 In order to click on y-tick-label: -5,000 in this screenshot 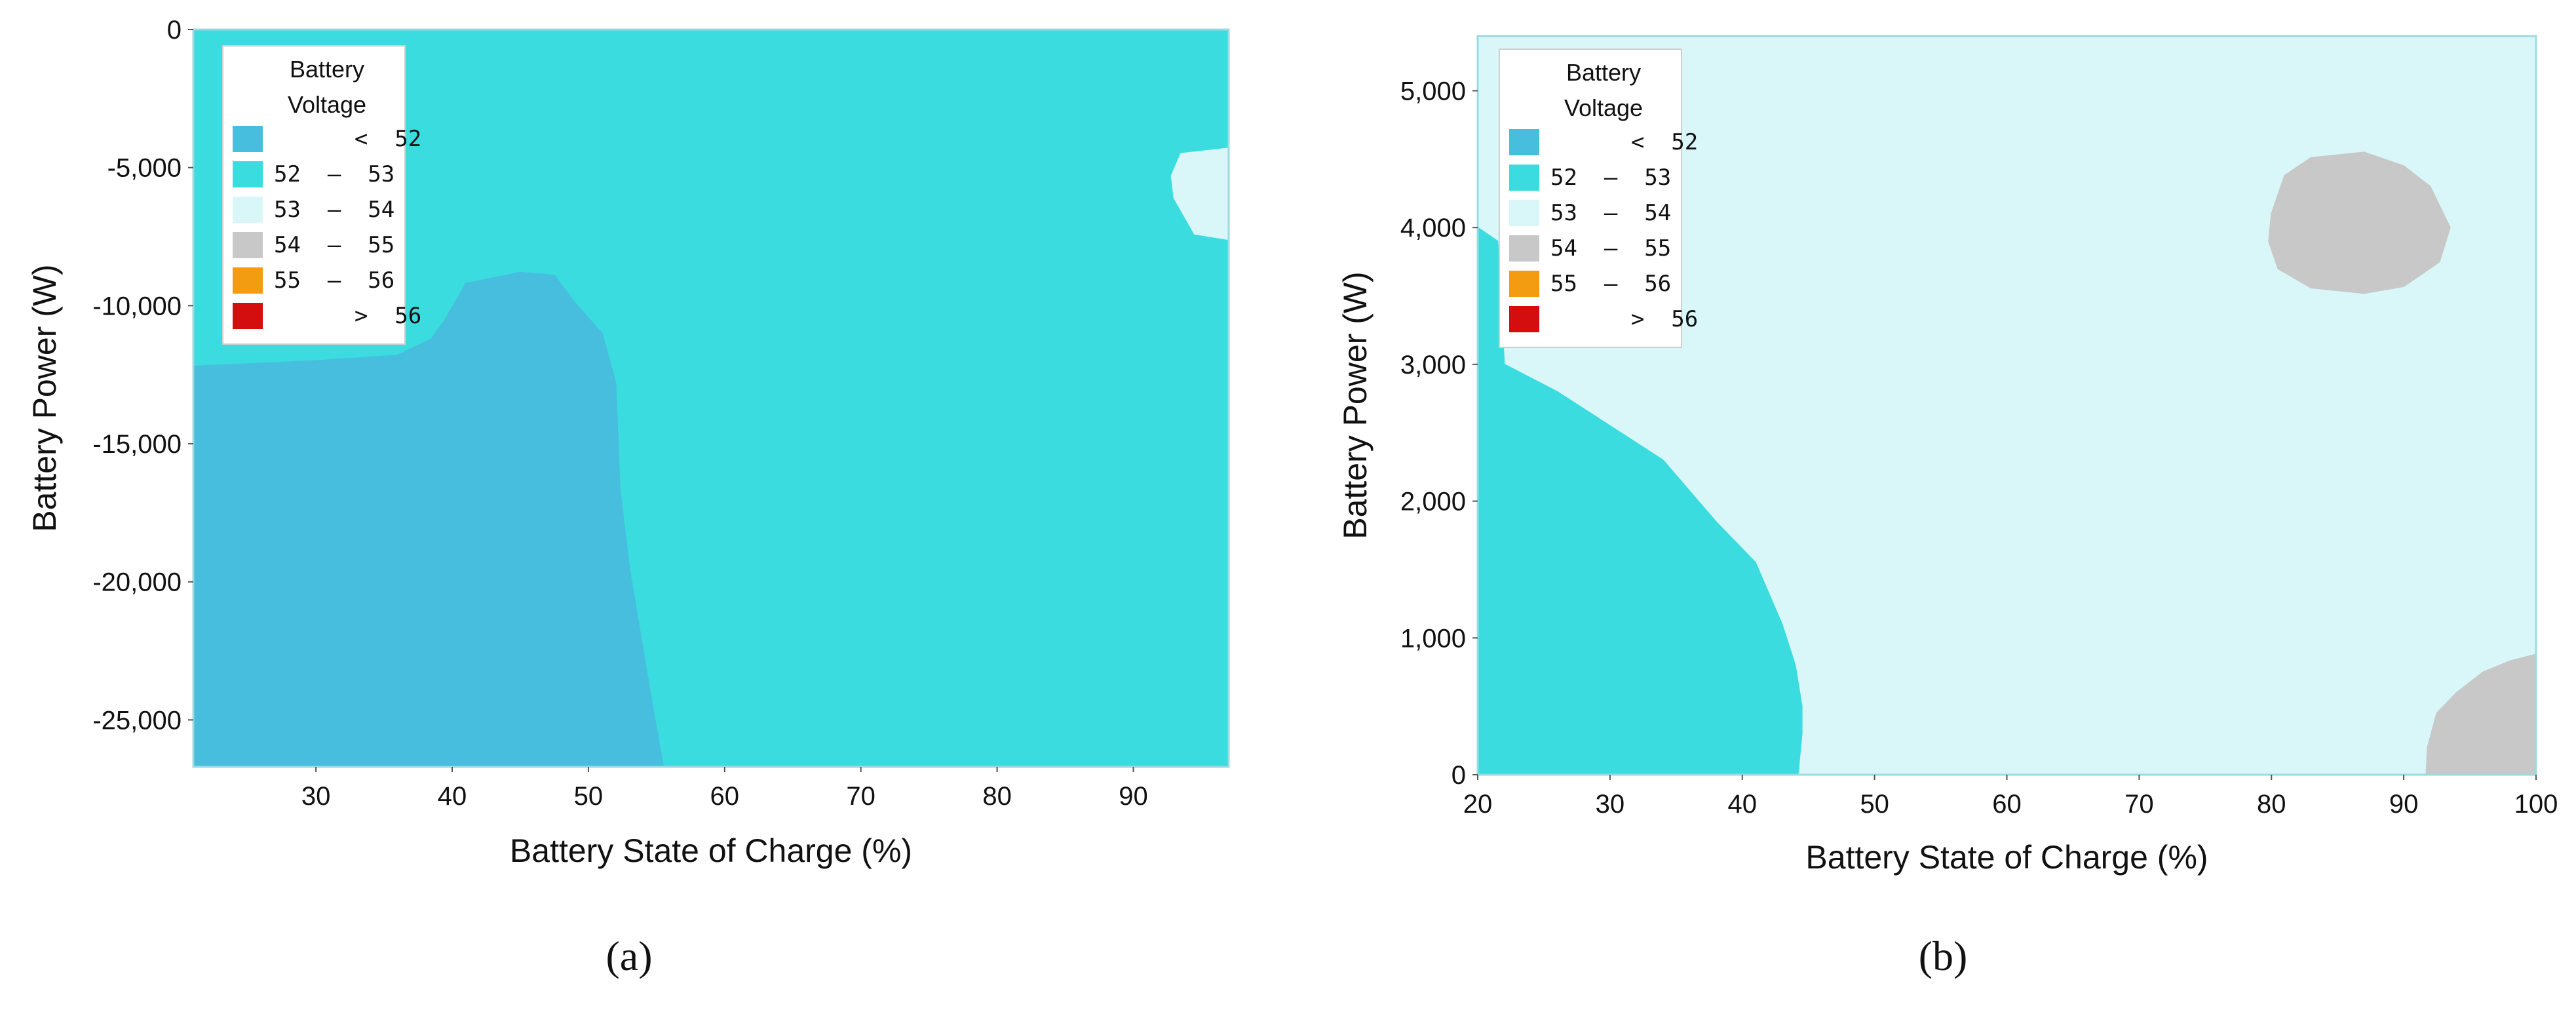, I will do `click(144, 168)`.